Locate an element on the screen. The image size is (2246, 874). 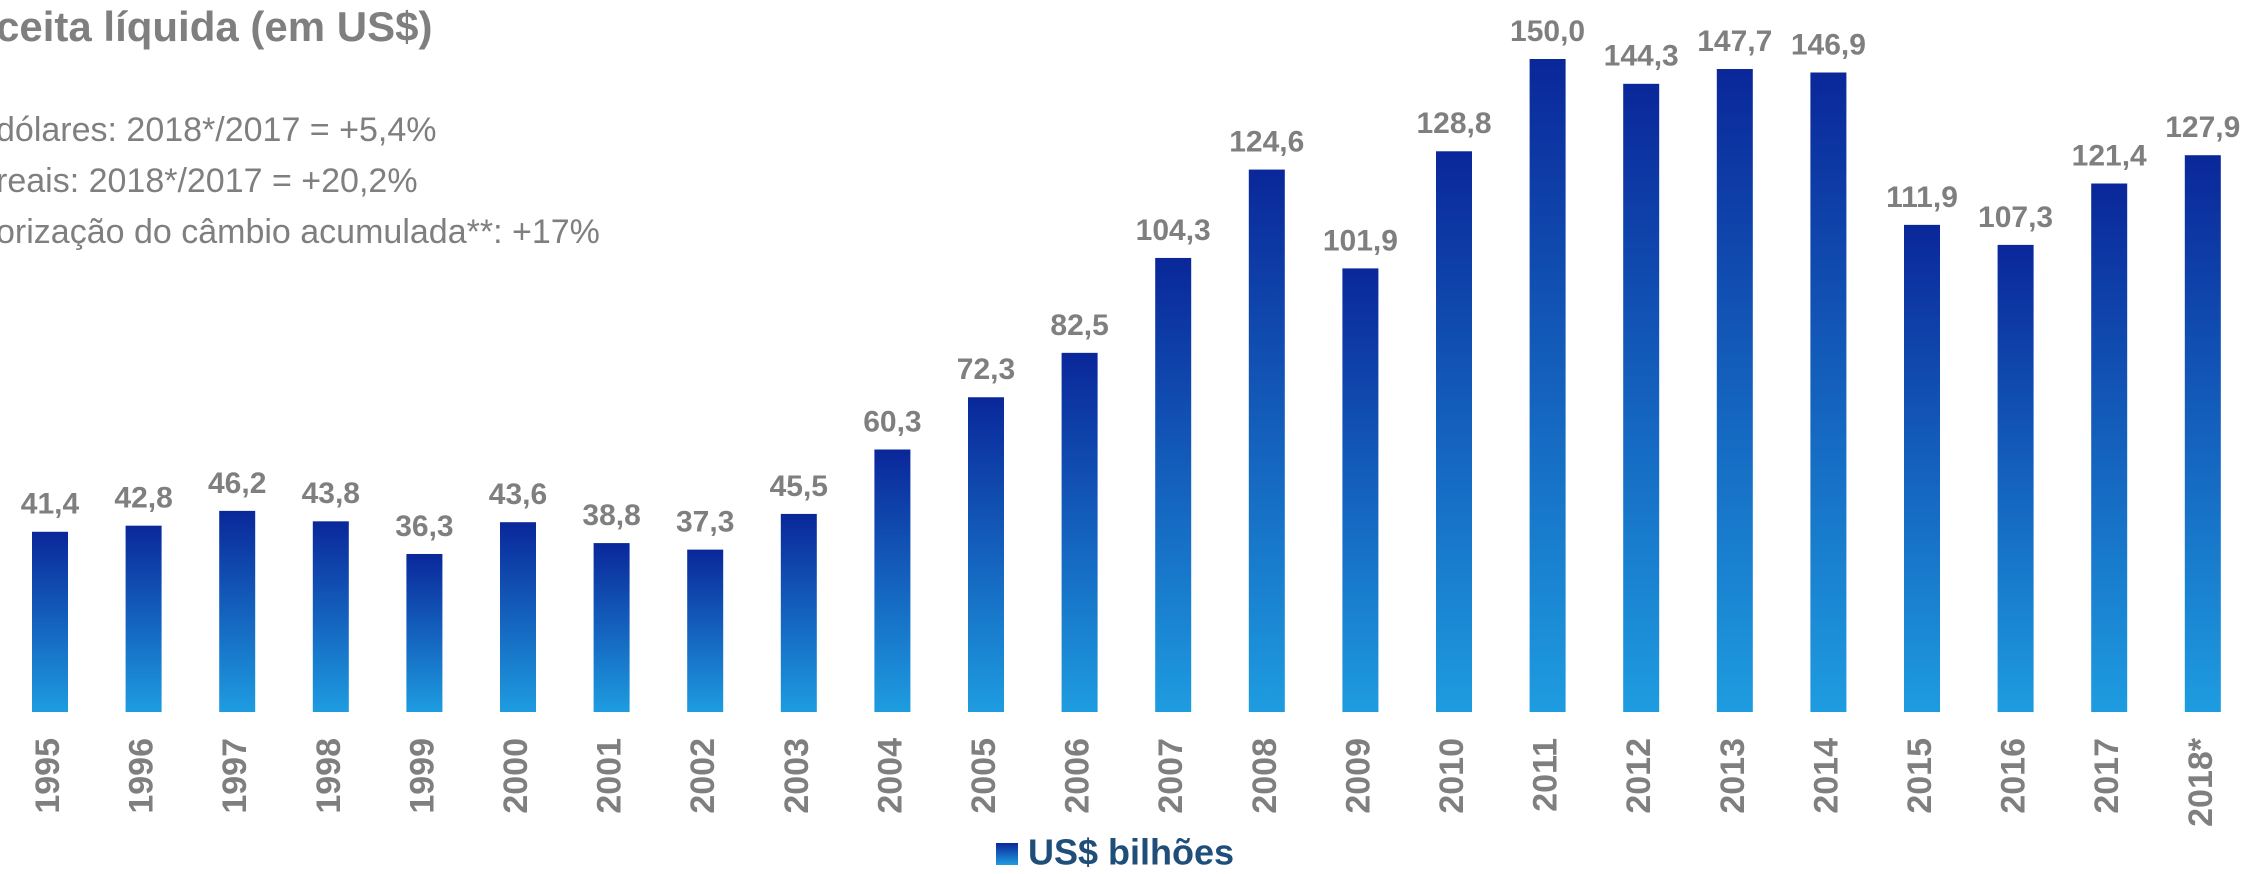
value-label: 41,4 is located at coordinates (50, 504).